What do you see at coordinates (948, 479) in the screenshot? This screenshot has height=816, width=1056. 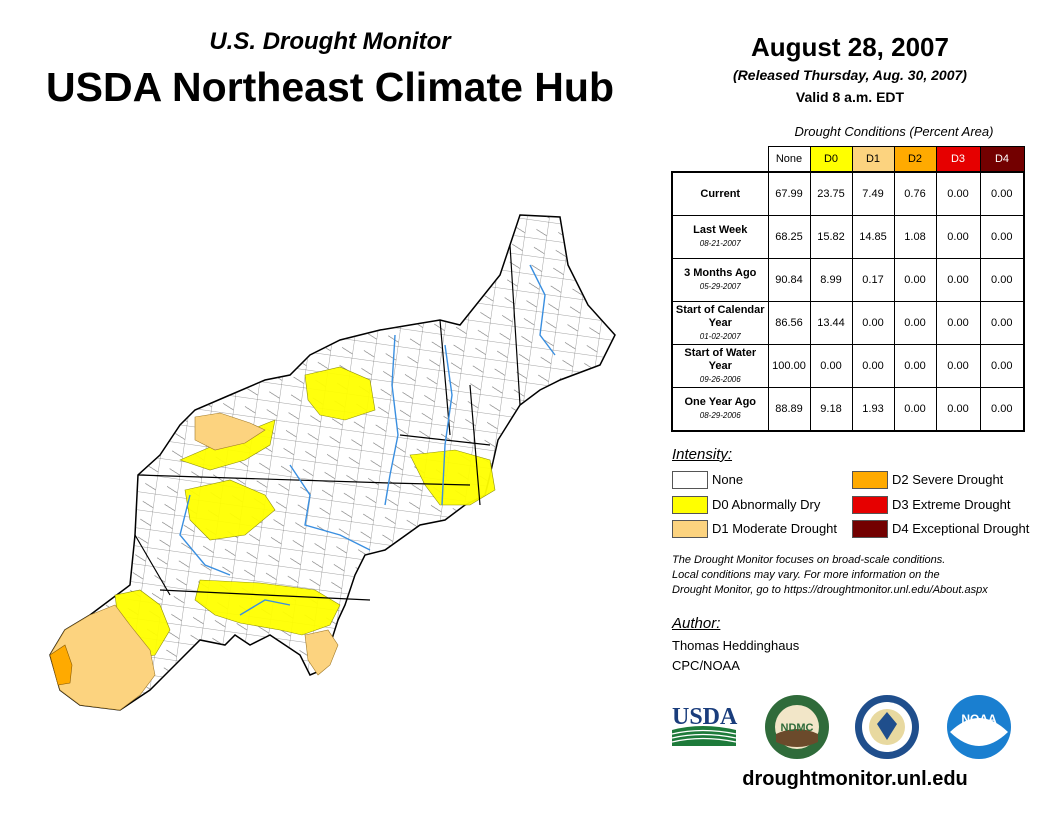 I see `legend-label-d2: D2 Severe Drought` at bounding box center [948, 479].